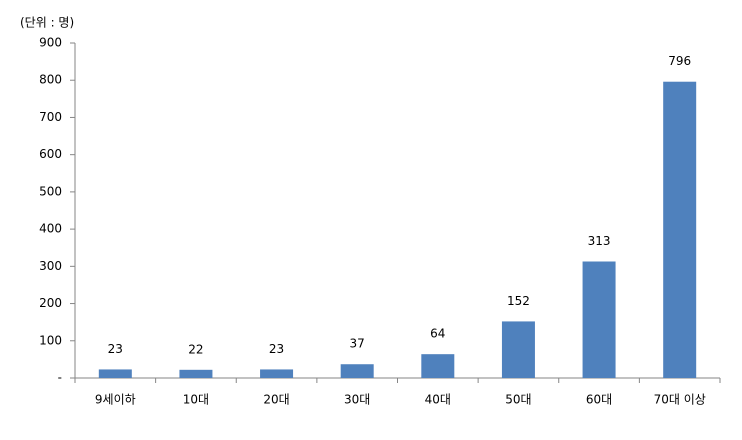 The height and width of the screenshot is (440, 742). Describe the element at coordinates (357, 344) in the screenshot. I see `value-label: 37` at that location.